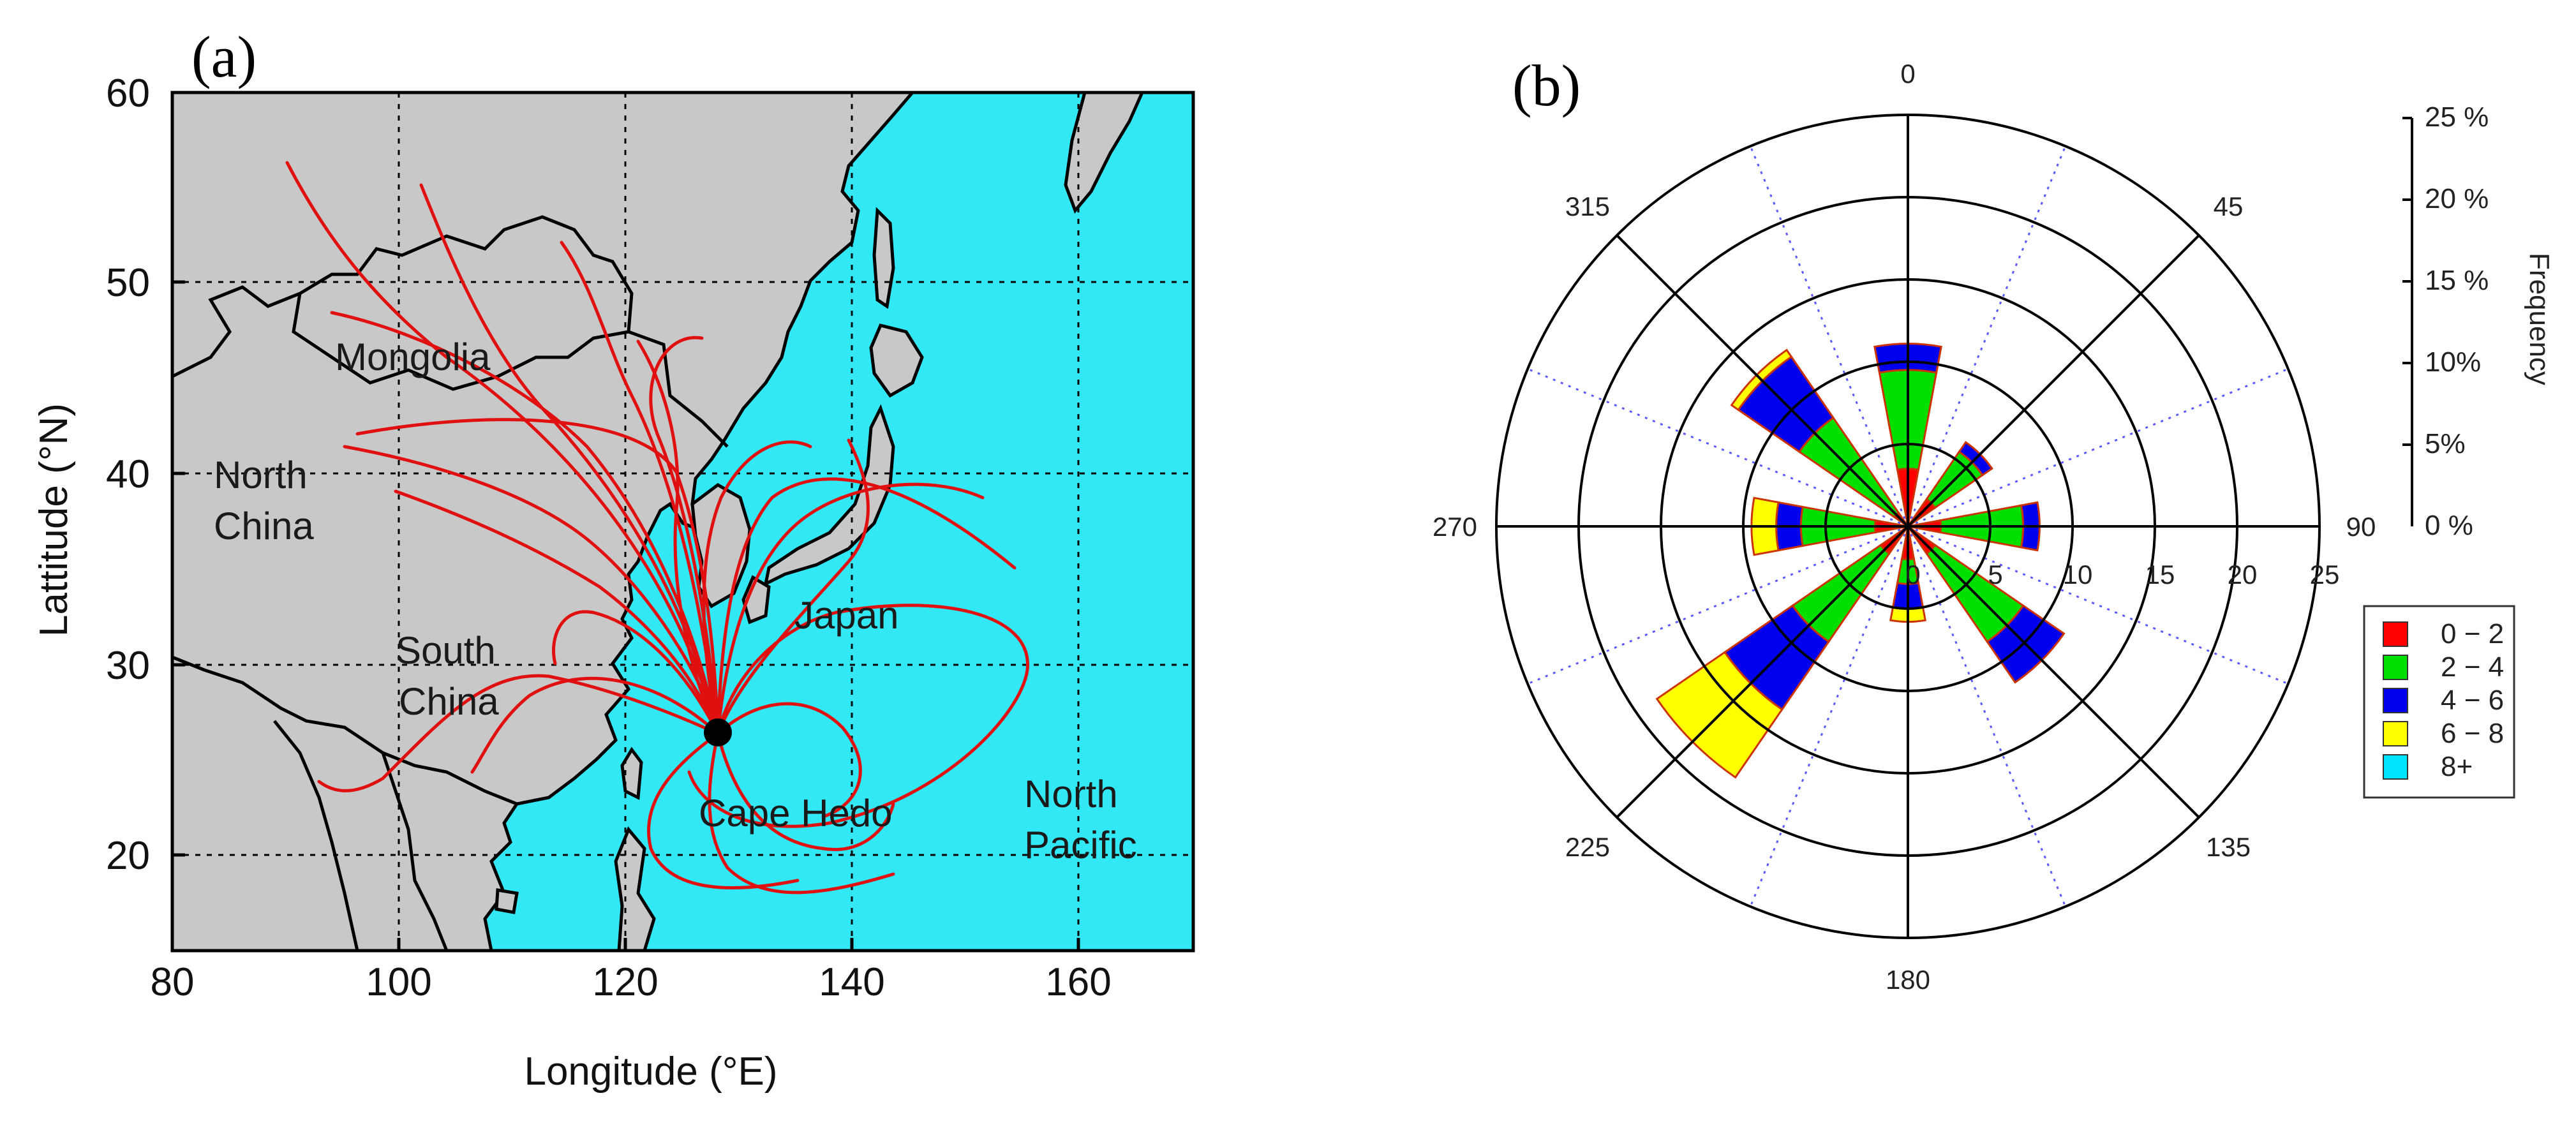 Image resolution: width=2576 pixels, height=1121 pixels. What do you see at coordinates (2457, 281) in the screenshot?
I see `freq-tick-label: 15 %` at bounding box center [2457, 281].